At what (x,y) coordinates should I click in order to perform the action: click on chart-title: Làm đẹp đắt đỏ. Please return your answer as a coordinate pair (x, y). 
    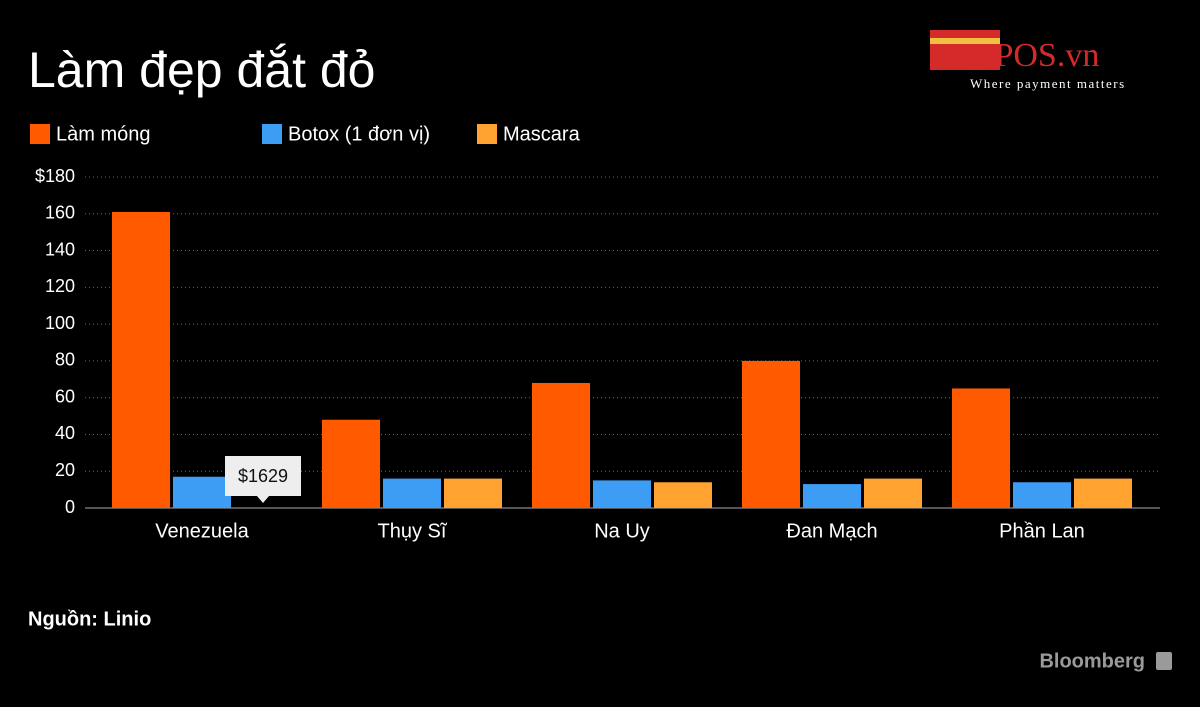
    Looking at the image, I should click on (202, 70).